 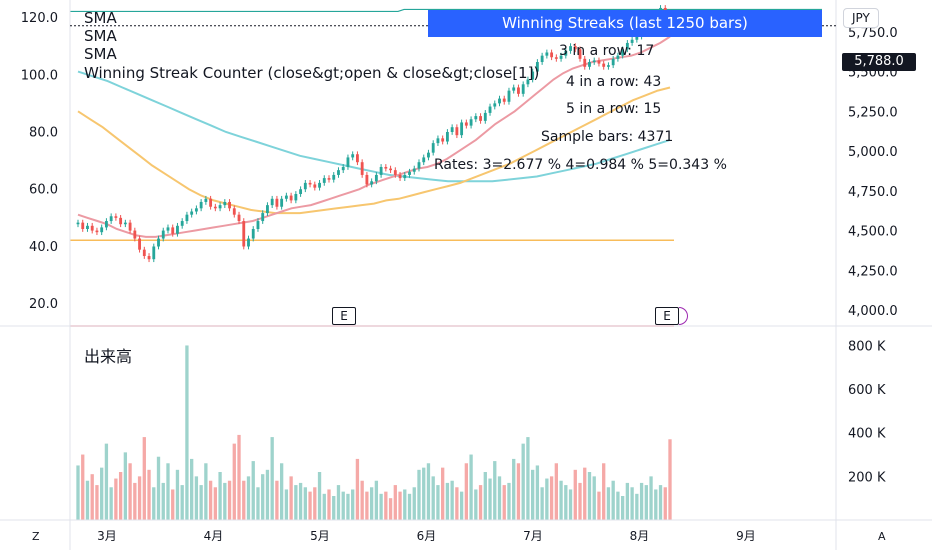 I want to click on price-tick-label: 4,750.0, so click(x=873, y=192).